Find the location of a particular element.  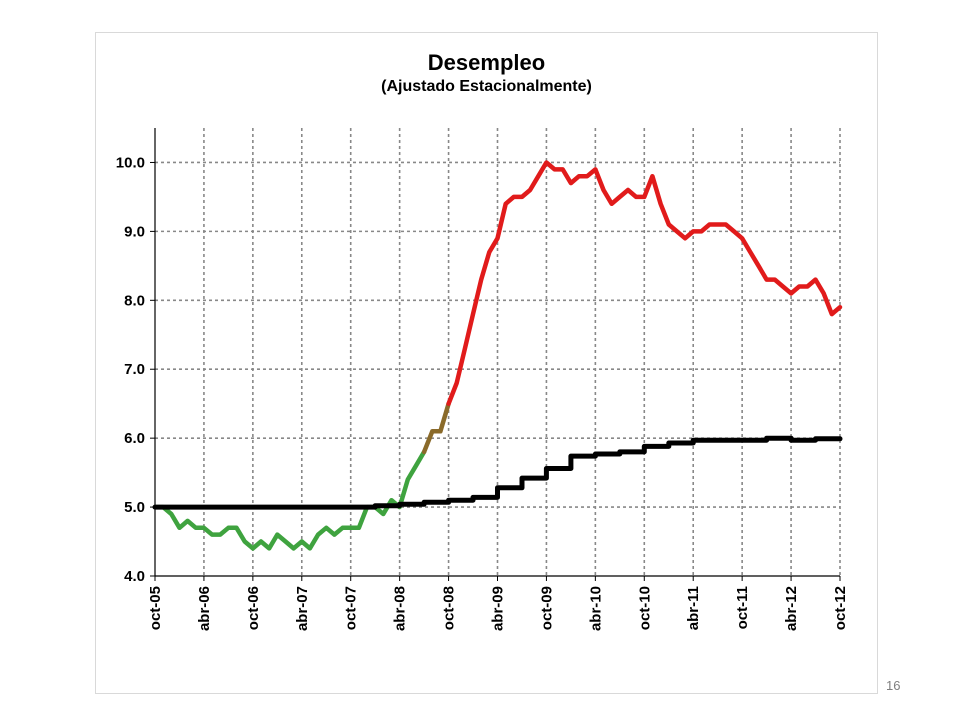

series-line-transition is located at coordinates (436, 428).